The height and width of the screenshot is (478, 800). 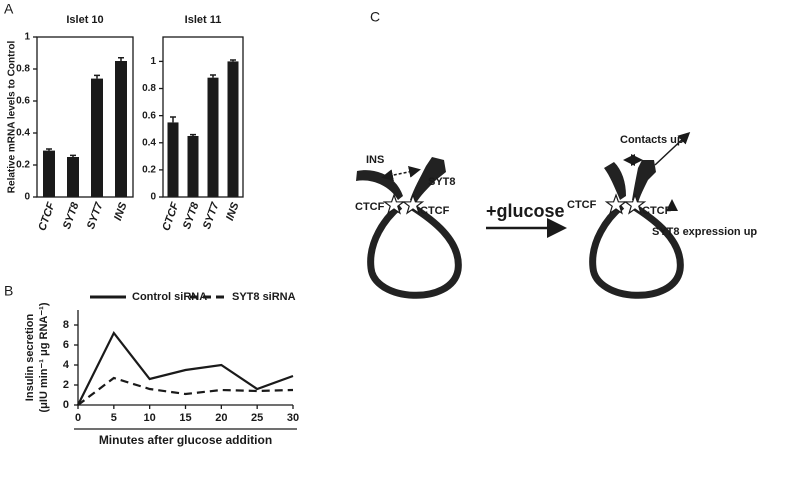 I want to click on x-tick-label: 25, so click(x=257, y=418).